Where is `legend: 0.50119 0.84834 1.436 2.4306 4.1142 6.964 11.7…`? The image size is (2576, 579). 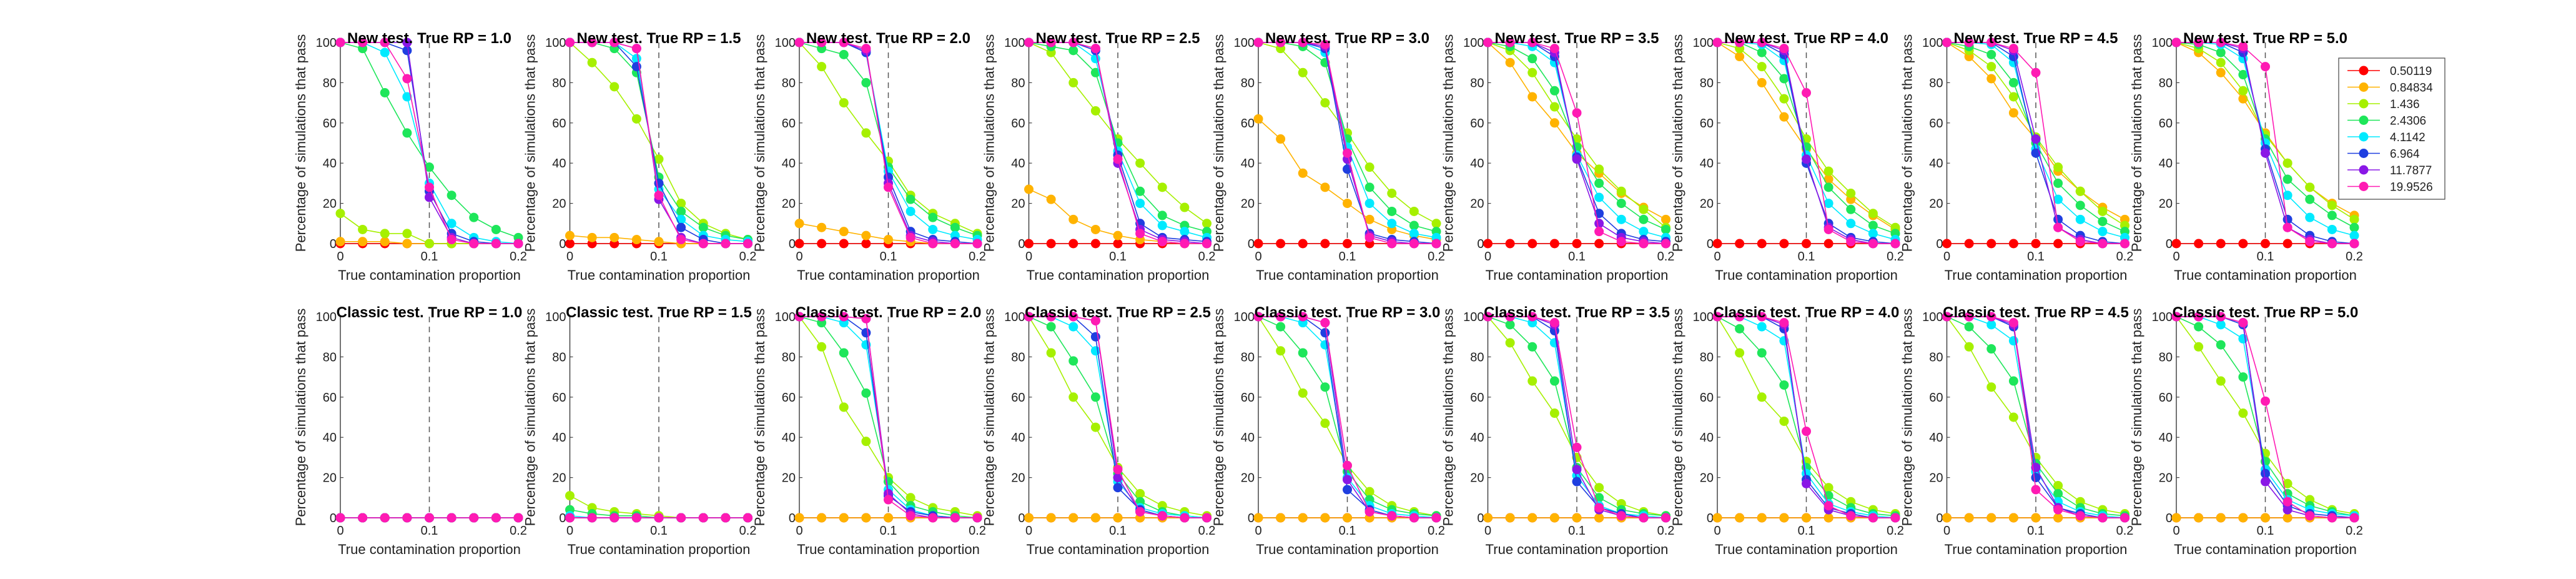 legend: 0.50119 0.84834 1.436 2.4306 4.1142 6.964 11.7… is located at coordinates (2392, 128).